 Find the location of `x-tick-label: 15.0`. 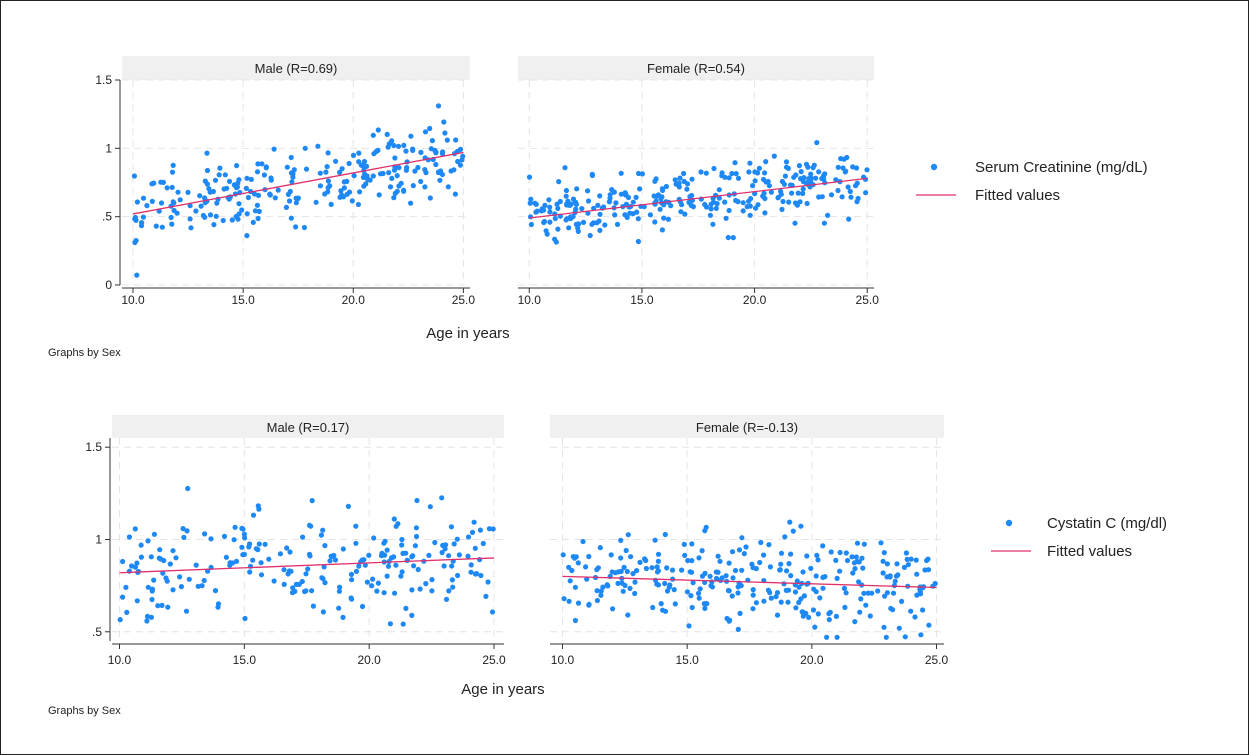

x-tick-label: 15.0 is located at coordinates (642, 300).